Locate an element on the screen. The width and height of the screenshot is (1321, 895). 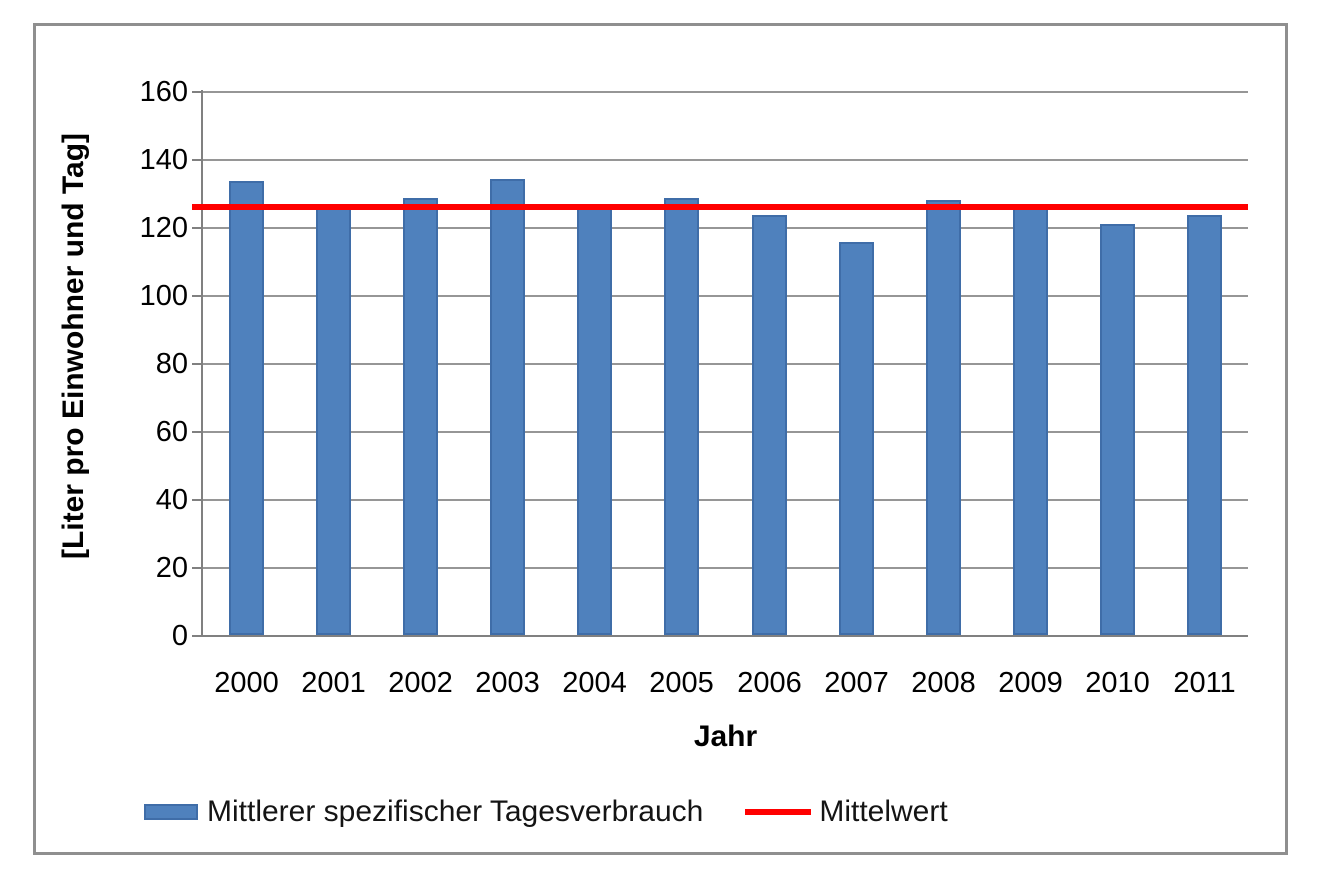
x-tick-label: 2007 is located at coordinates (856, 683).